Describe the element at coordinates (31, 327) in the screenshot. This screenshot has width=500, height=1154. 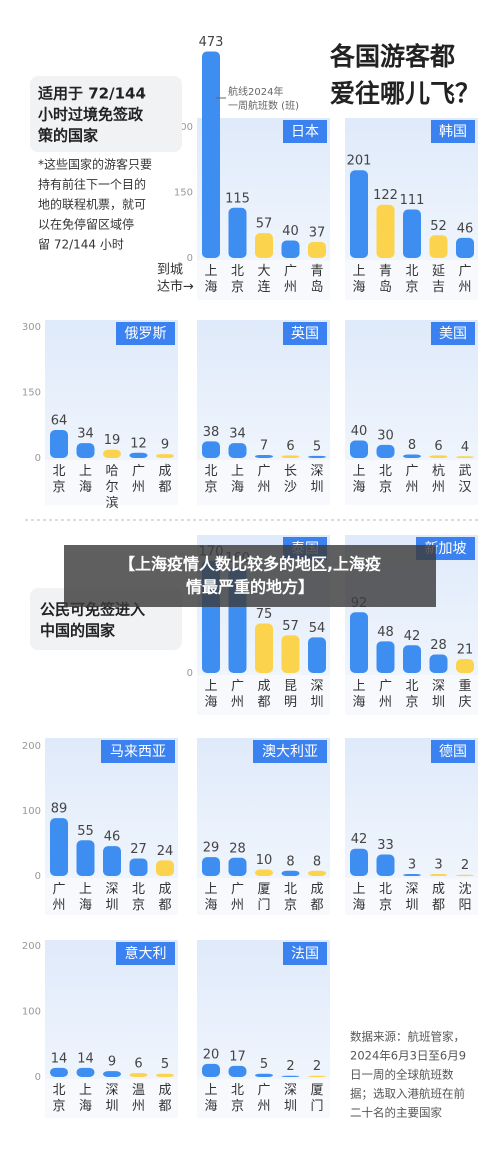
I see `y-tick-label: 300` at that location.